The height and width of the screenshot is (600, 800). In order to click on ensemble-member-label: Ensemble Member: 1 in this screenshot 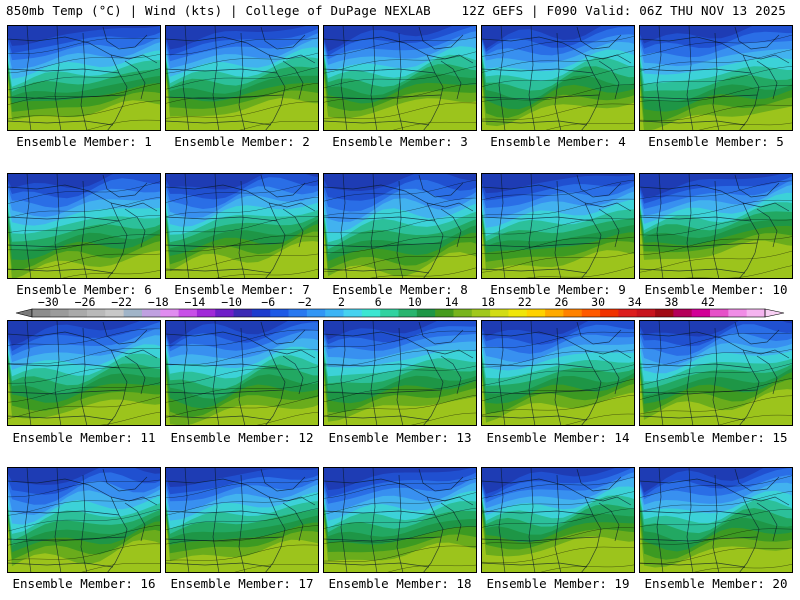, I will do `click(84, 141)`.